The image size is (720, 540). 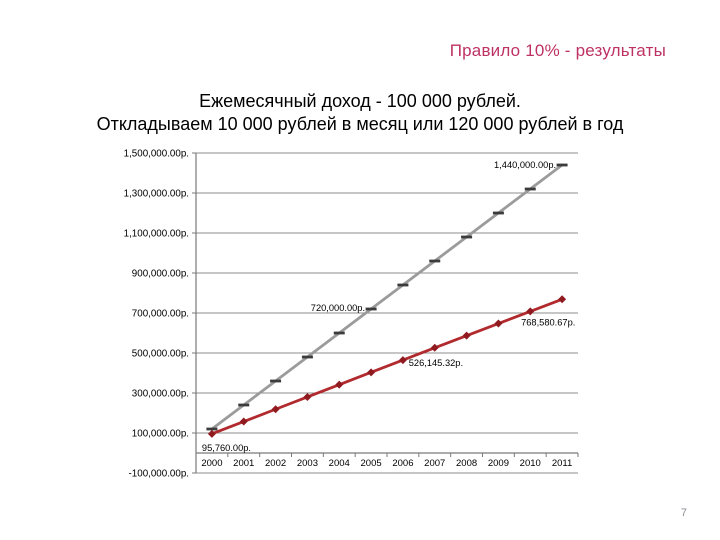 What do you see at coordinates (160, 354) in the screenshot?
I see `y-axis-tick-label: 500,000.00р.` at bounding box center [160, 354].